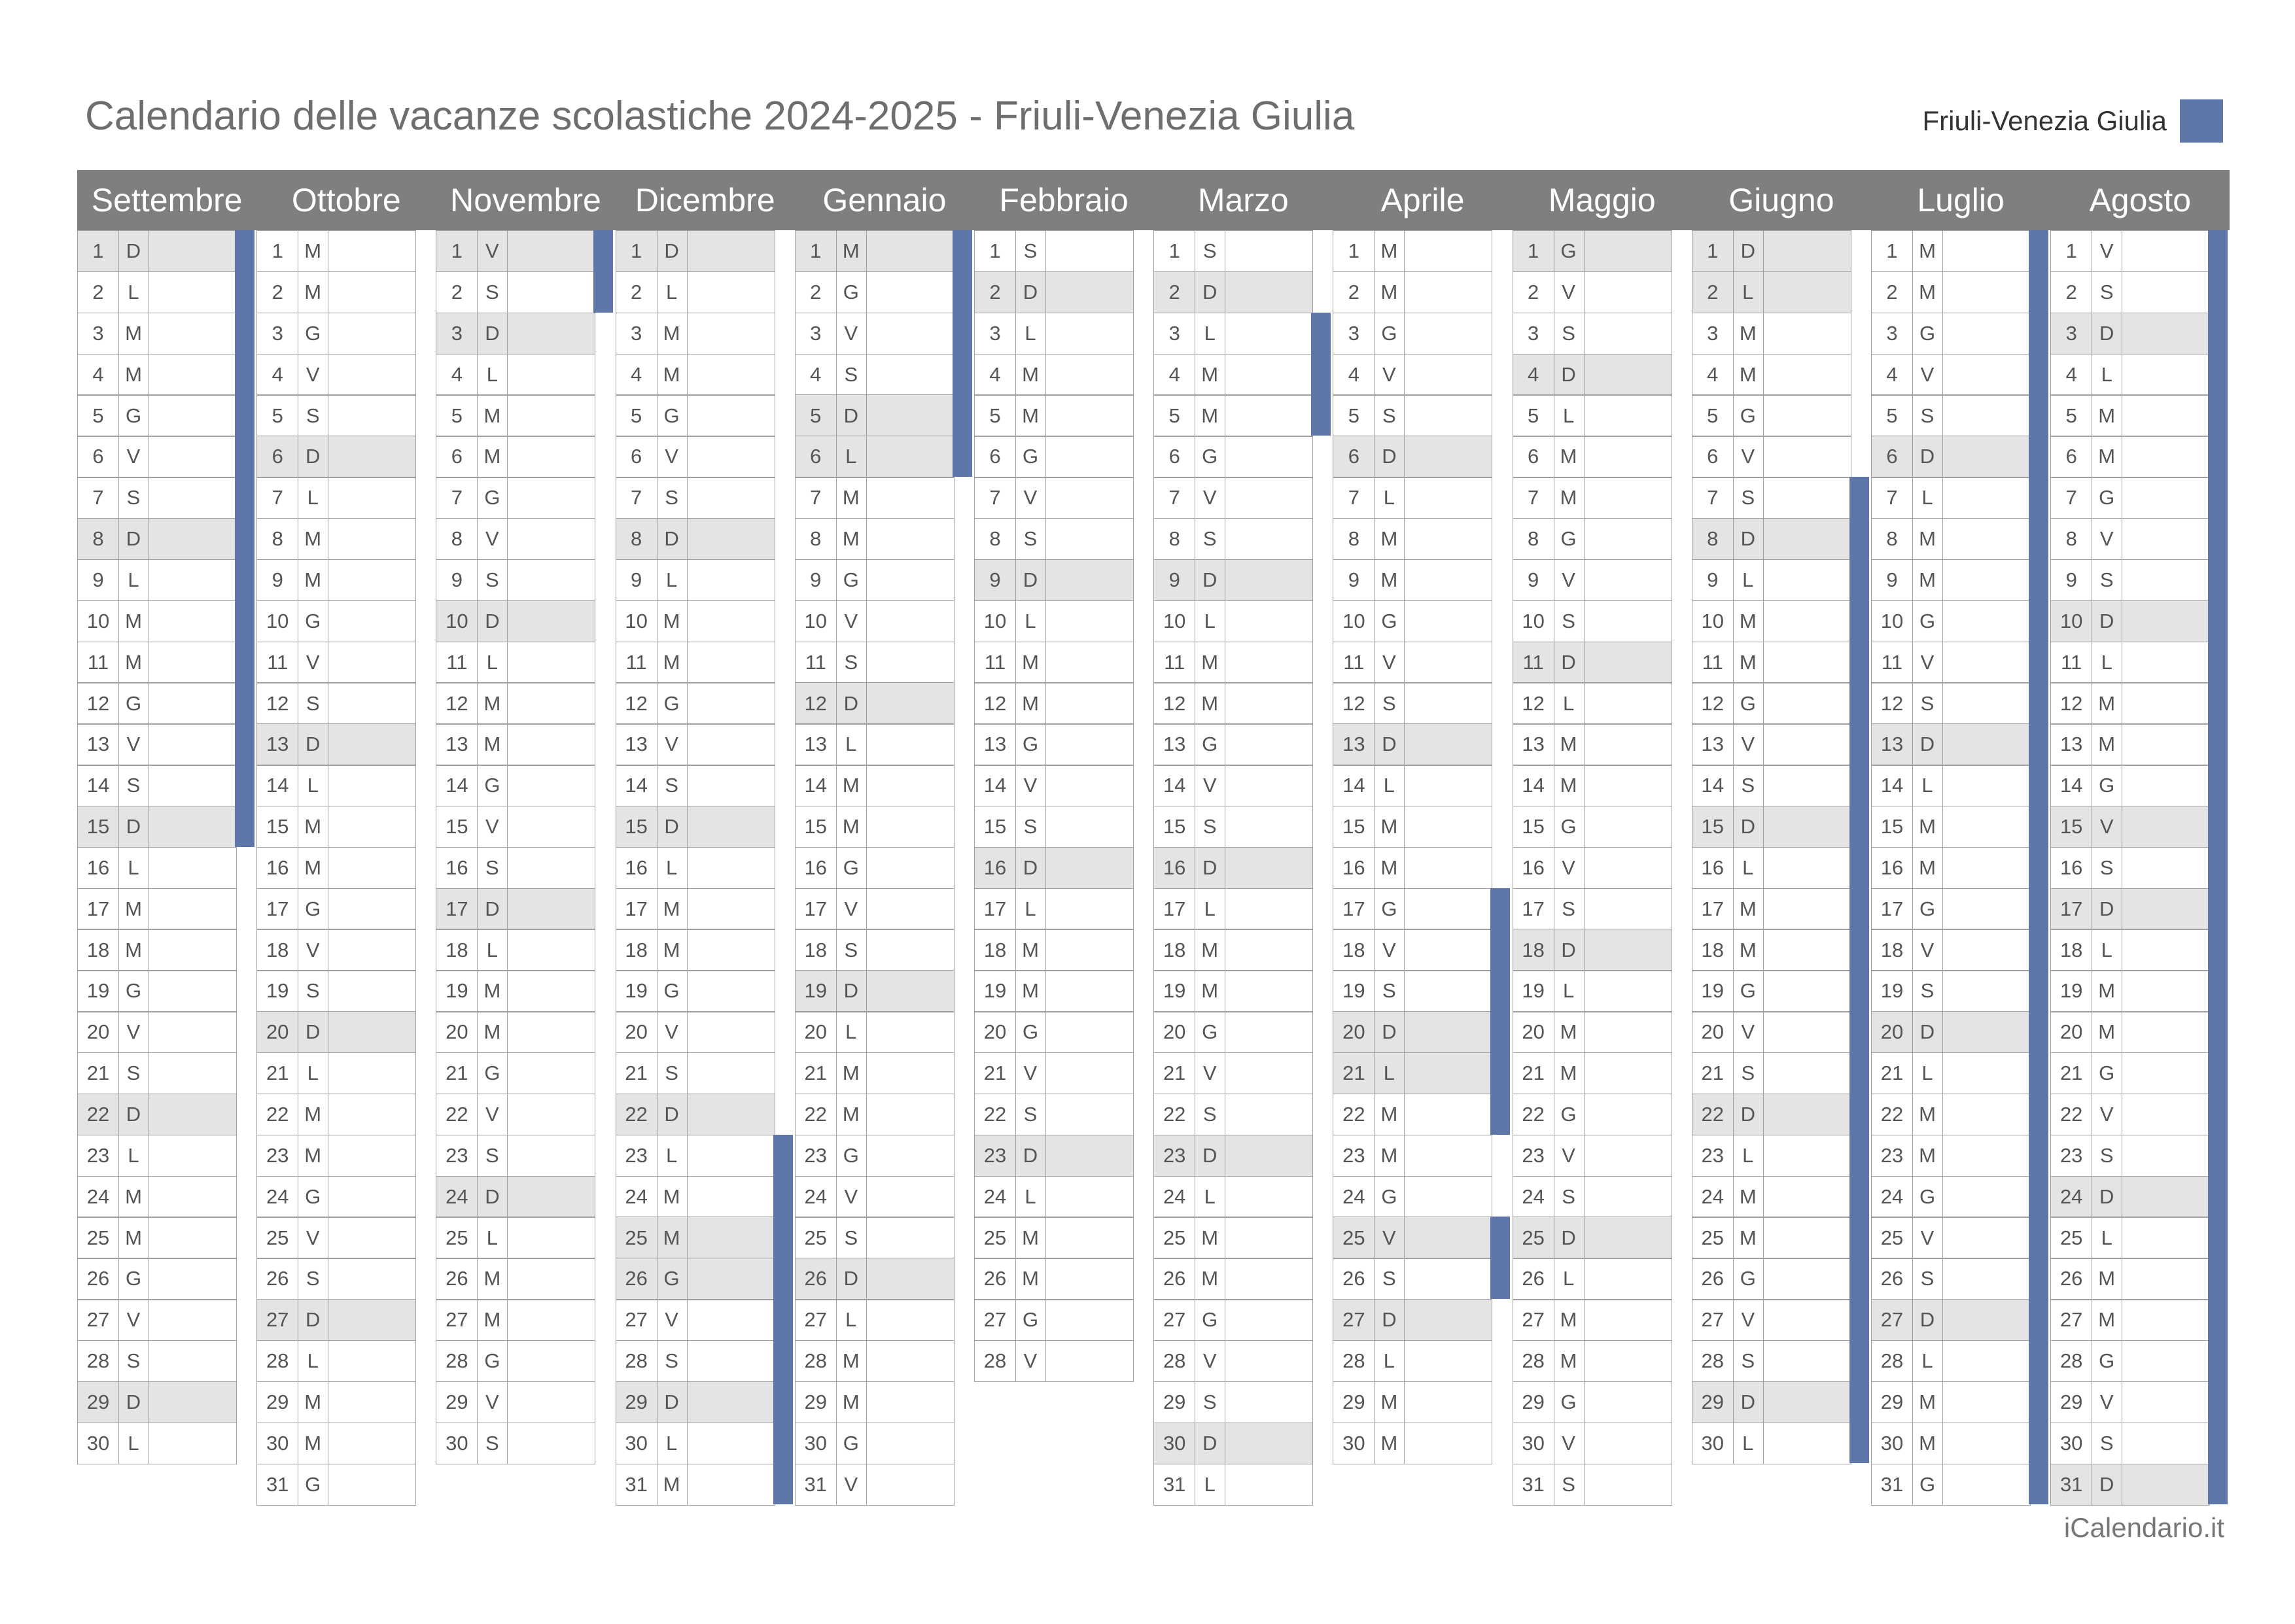 The image size is (2295, 1624). I want to click on day-cell: 29 D, so click(695, 1402).